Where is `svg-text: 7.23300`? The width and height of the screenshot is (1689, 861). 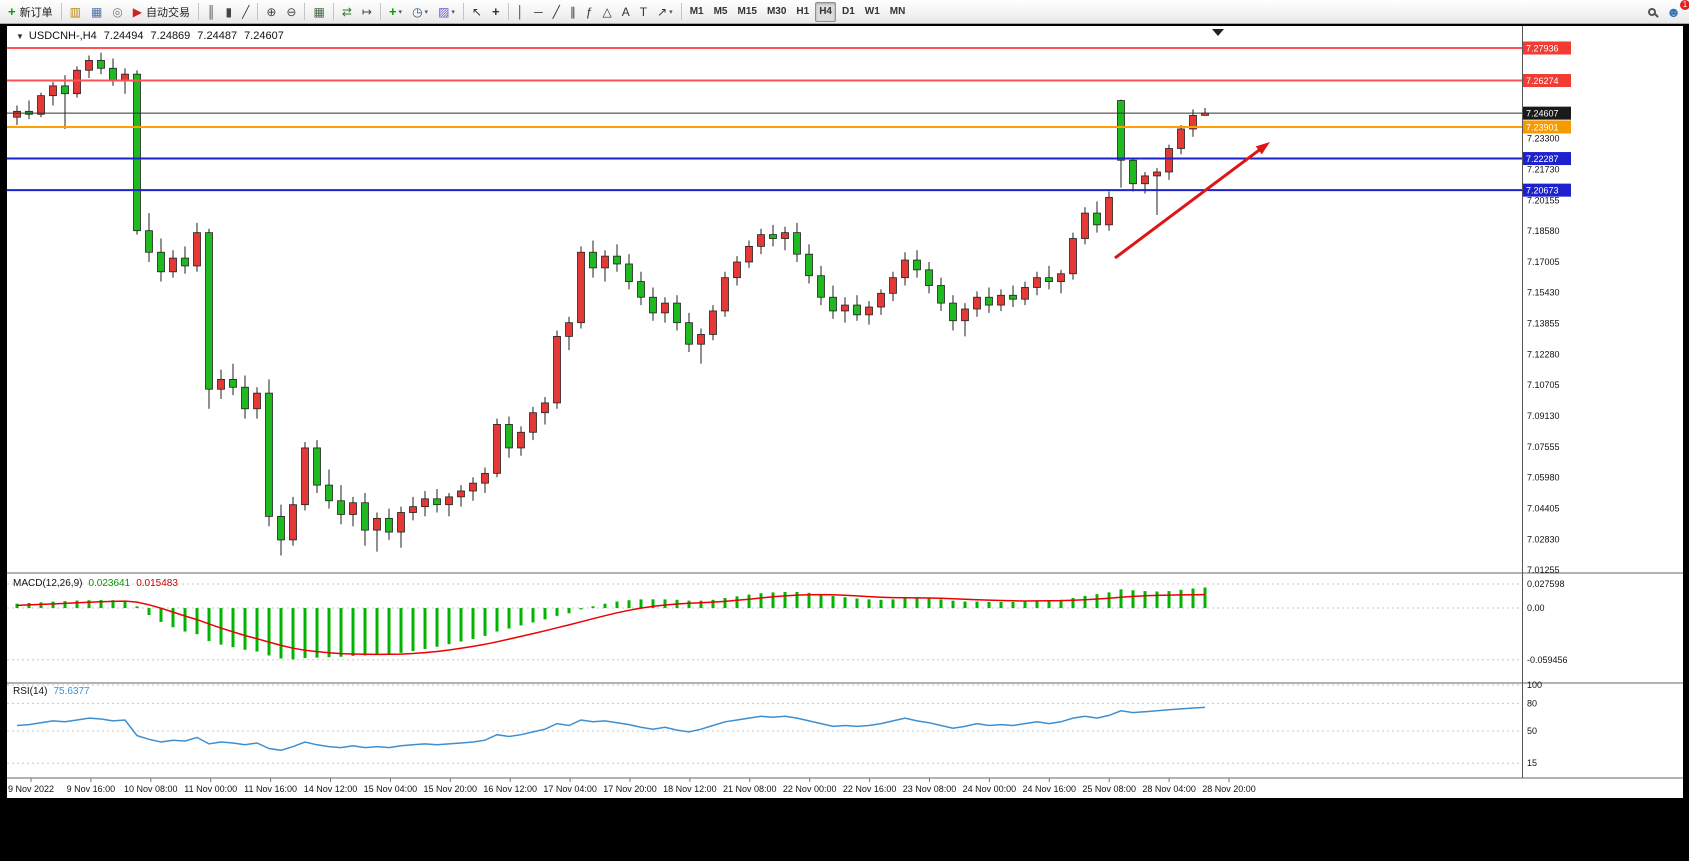 svg-text: 7.23300 is located at coordinates (1543, 139).